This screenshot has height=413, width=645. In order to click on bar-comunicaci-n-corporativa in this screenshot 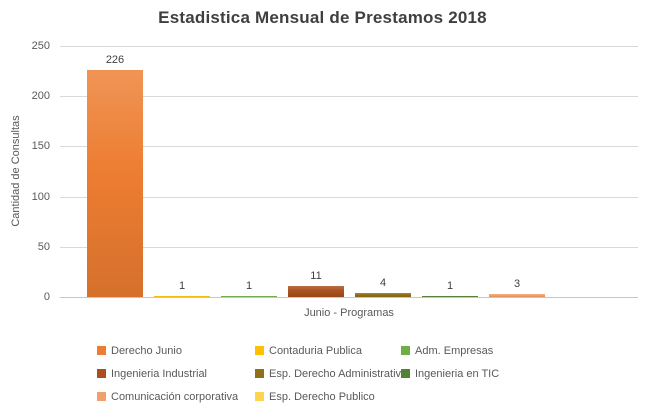, I will do `click(517, 295)`.